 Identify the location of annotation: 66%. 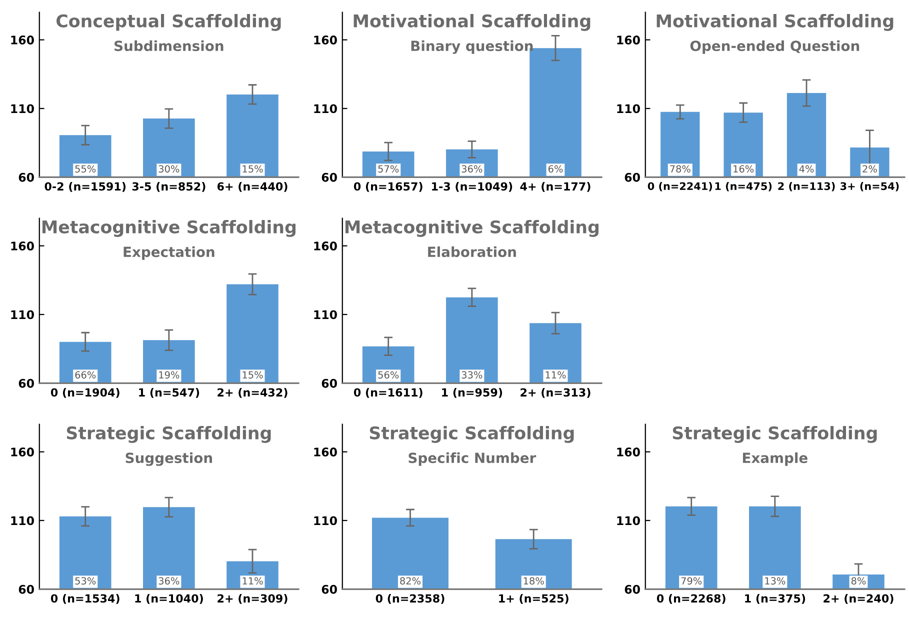
(85, 375).